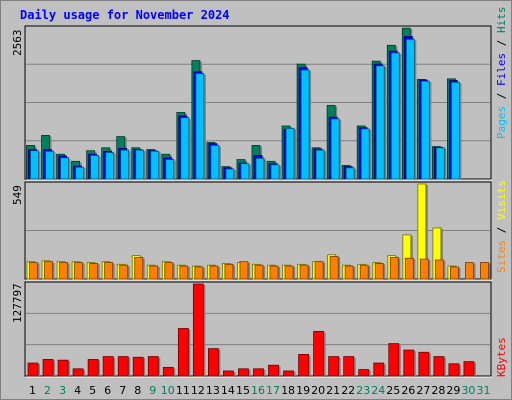 This screenshot has height=400, width=512. Describe the element at coordinates (273, 390) in the screenshot. I see `day-tick-label: 17` at that location.